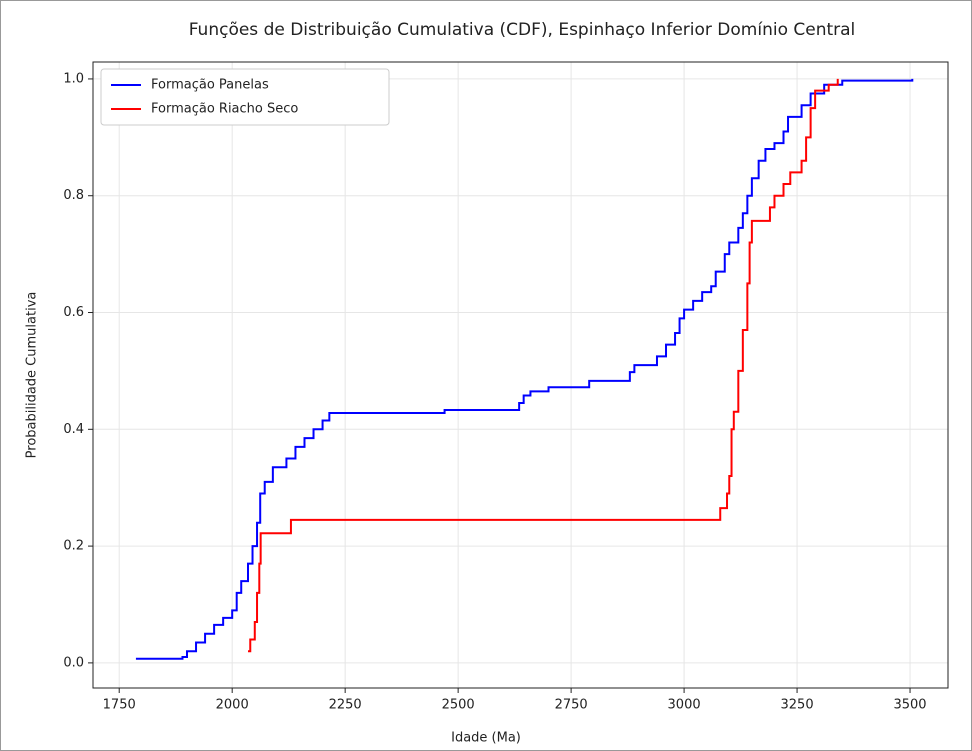 Image resolution: width=972 pixels, height=751 pixels. I want to click on y-axis-label: Probabilidade Cumulativa, so click(32, 375).